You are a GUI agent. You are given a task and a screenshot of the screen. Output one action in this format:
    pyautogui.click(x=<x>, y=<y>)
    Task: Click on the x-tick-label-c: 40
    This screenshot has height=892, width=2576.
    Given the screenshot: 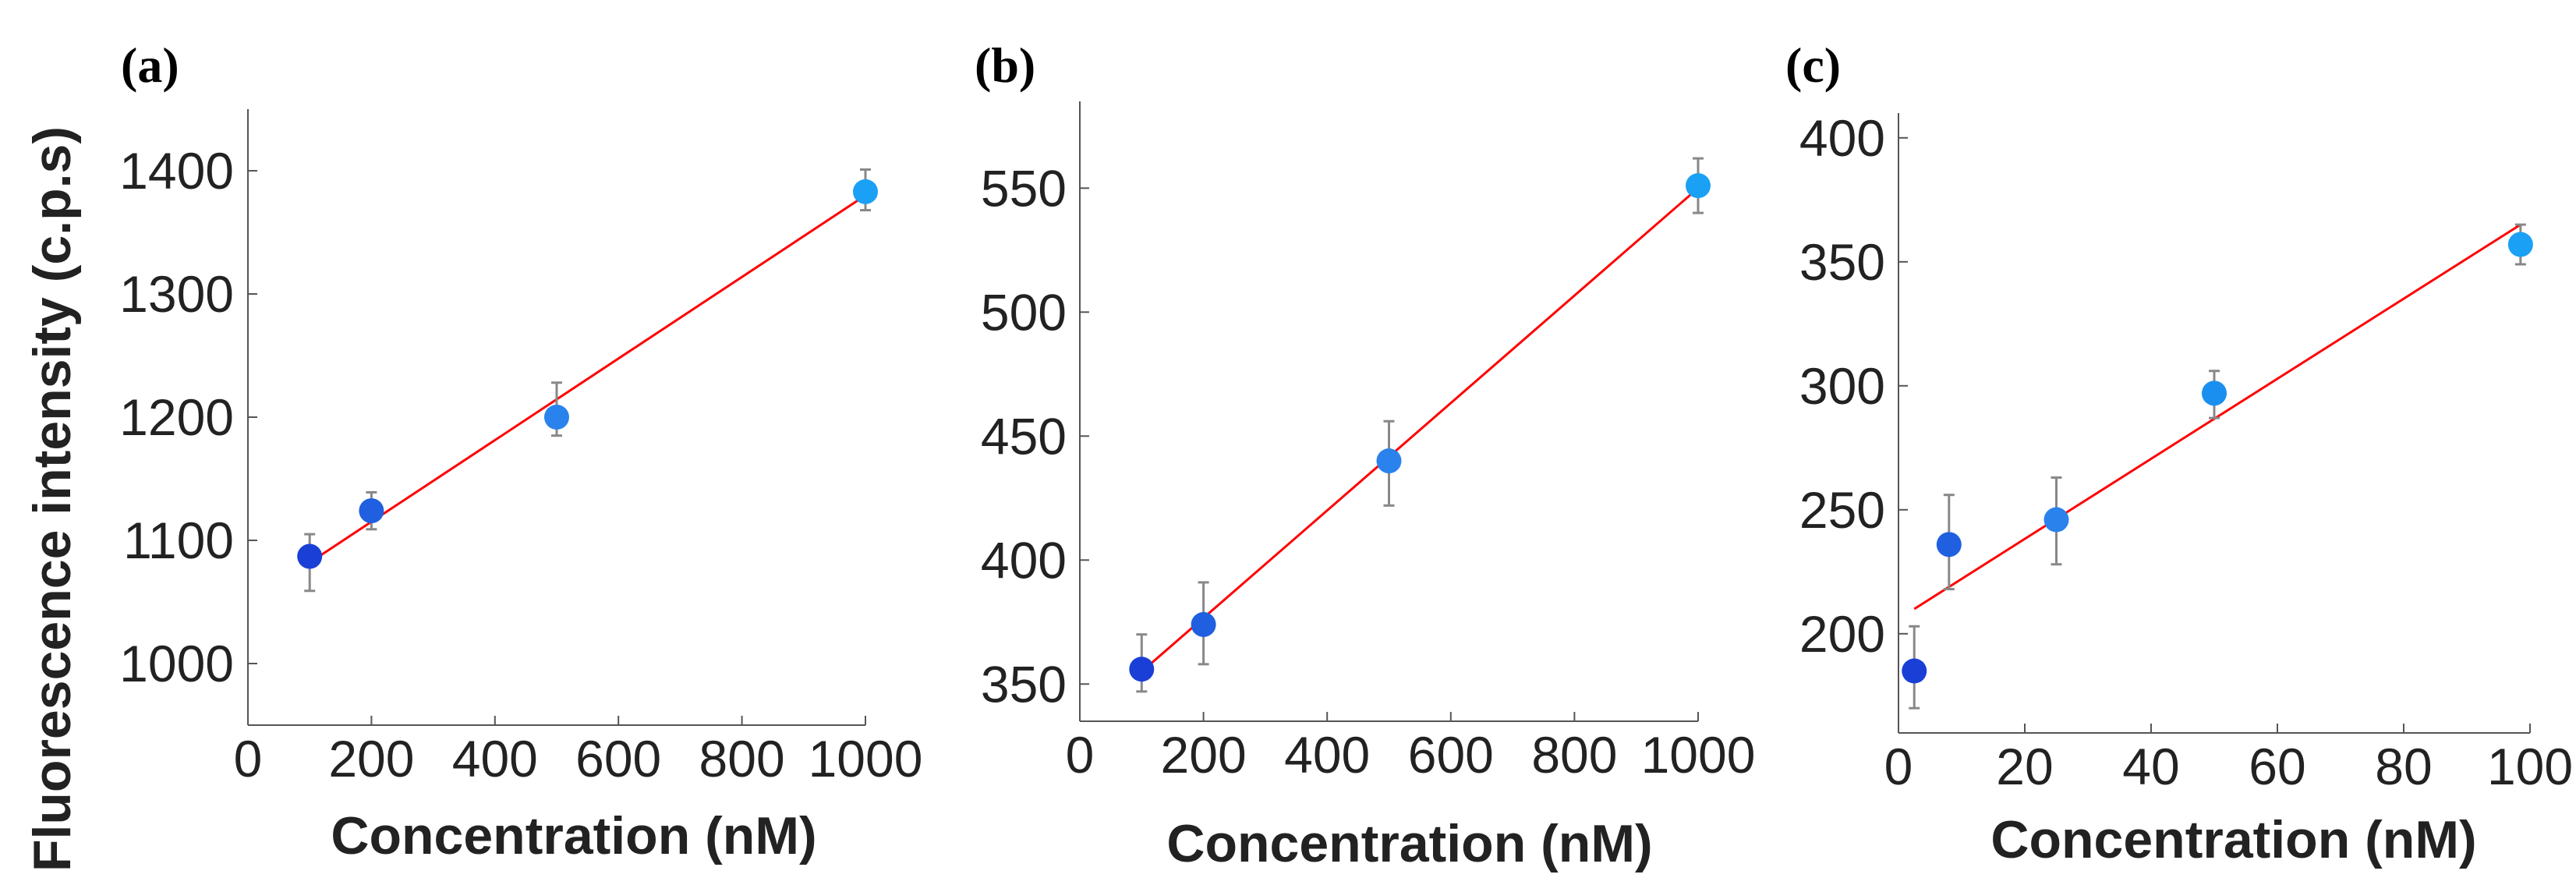 What is the action you would take?
    pyautogui.click(x=2150, y=766)
    